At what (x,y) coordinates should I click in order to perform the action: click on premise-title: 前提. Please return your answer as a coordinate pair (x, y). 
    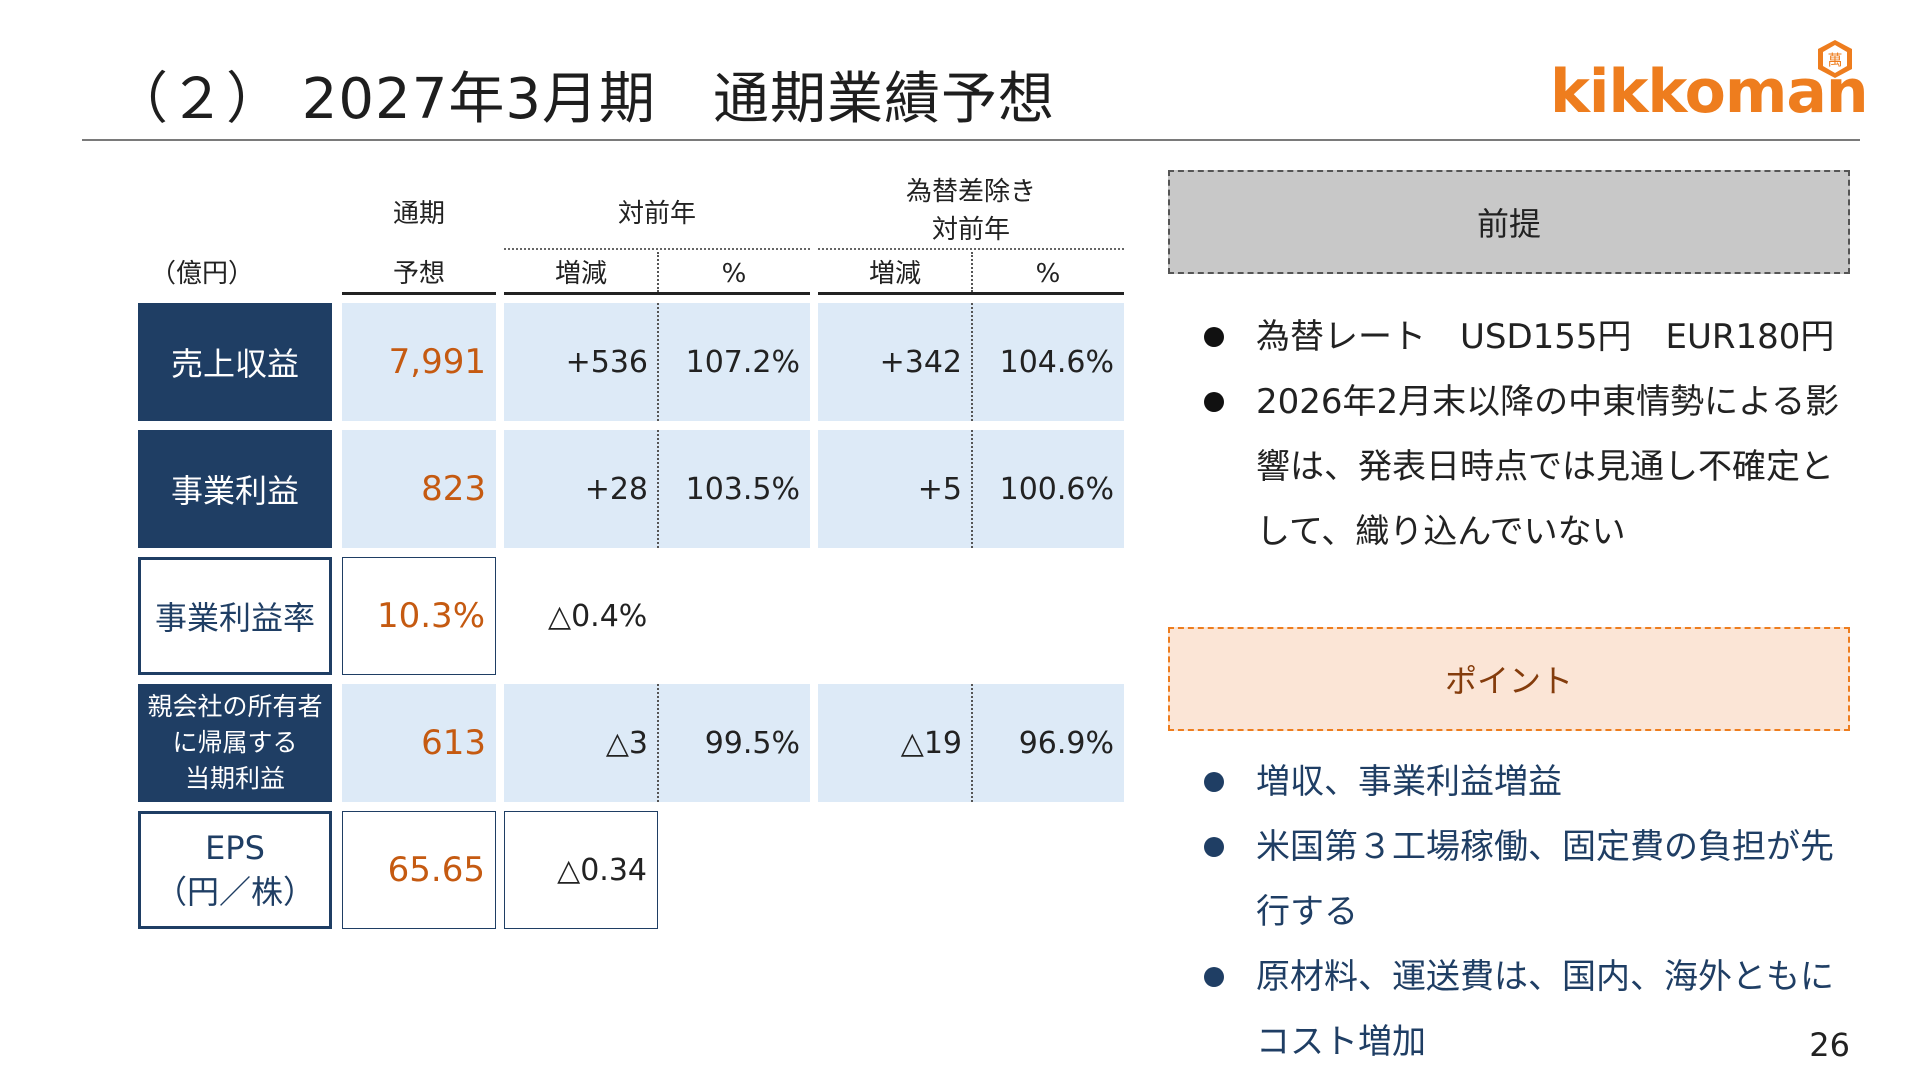
    Looking at the image, I should click on (1508, 224).